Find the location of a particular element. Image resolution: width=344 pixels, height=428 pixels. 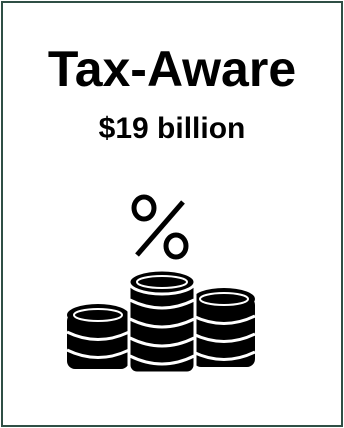

coin-stack-right-icon is located at coordinates (224, 327).